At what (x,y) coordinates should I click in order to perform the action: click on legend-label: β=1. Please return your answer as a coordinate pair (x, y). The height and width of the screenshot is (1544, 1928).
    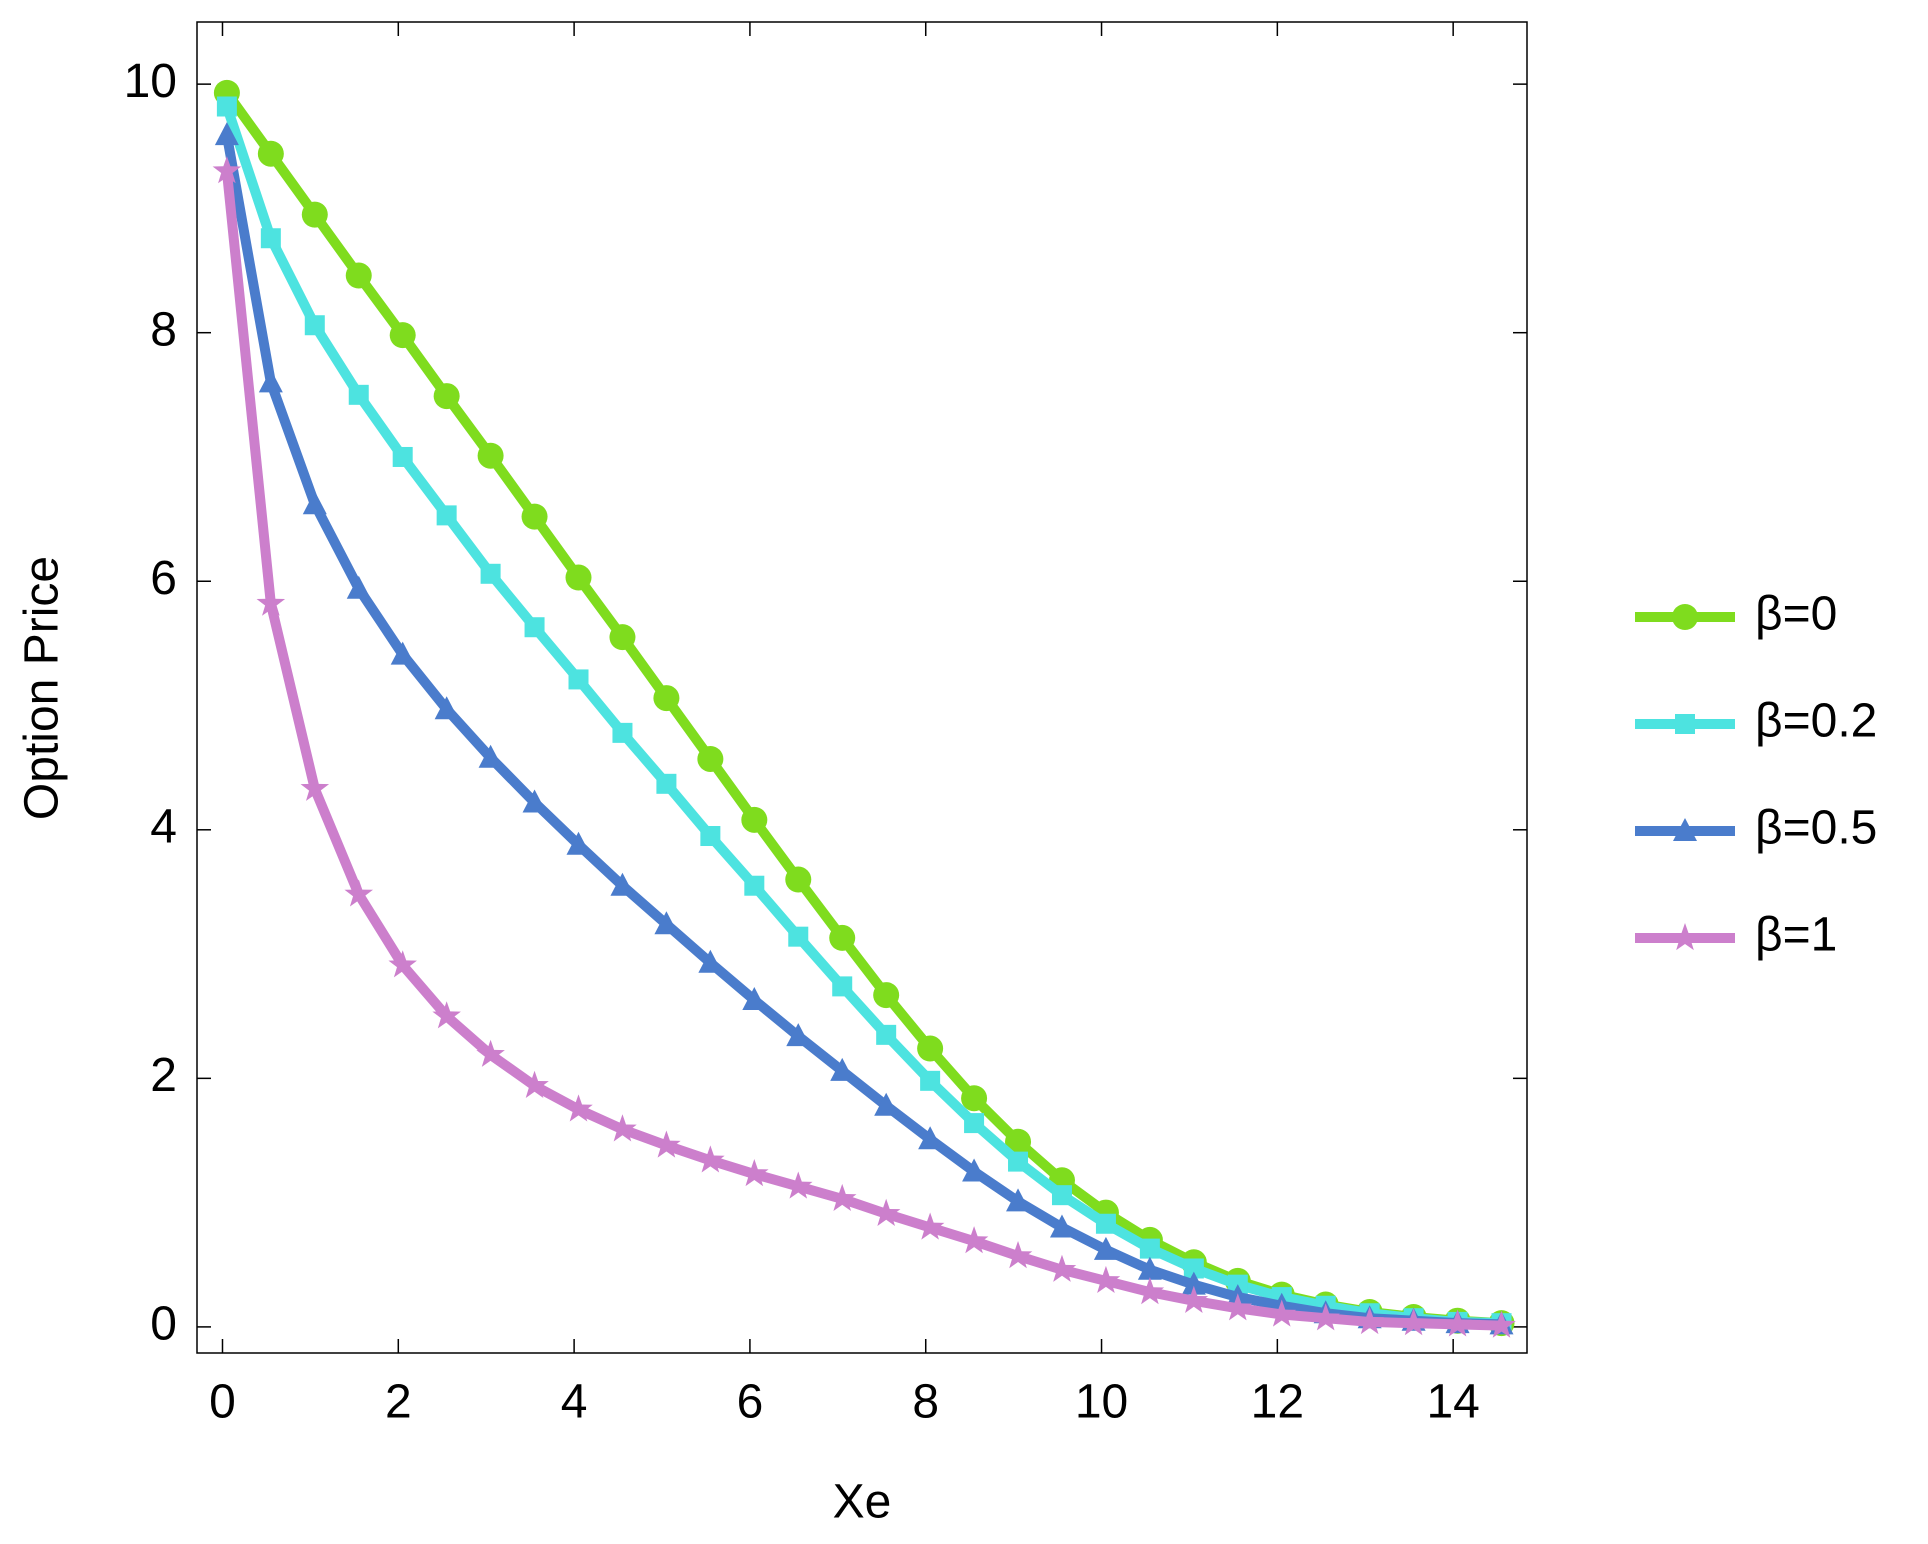
    Looking at the image, I should click on (1796, 935).